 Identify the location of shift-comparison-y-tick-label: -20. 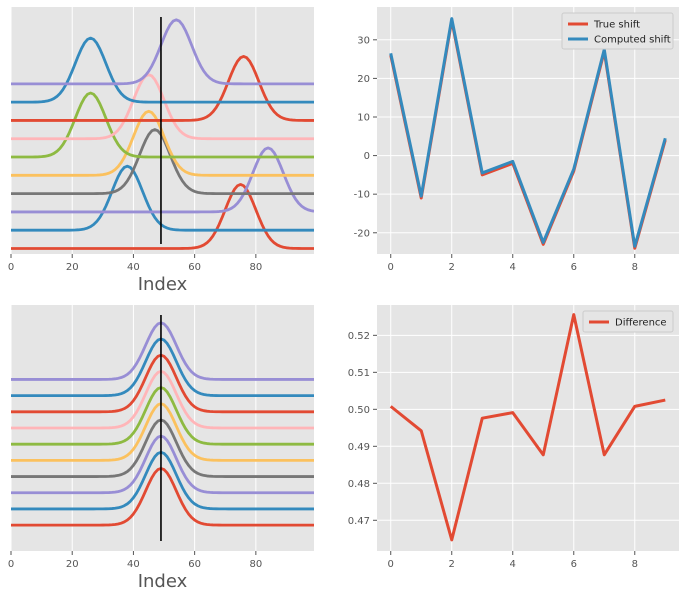
(362, 233).